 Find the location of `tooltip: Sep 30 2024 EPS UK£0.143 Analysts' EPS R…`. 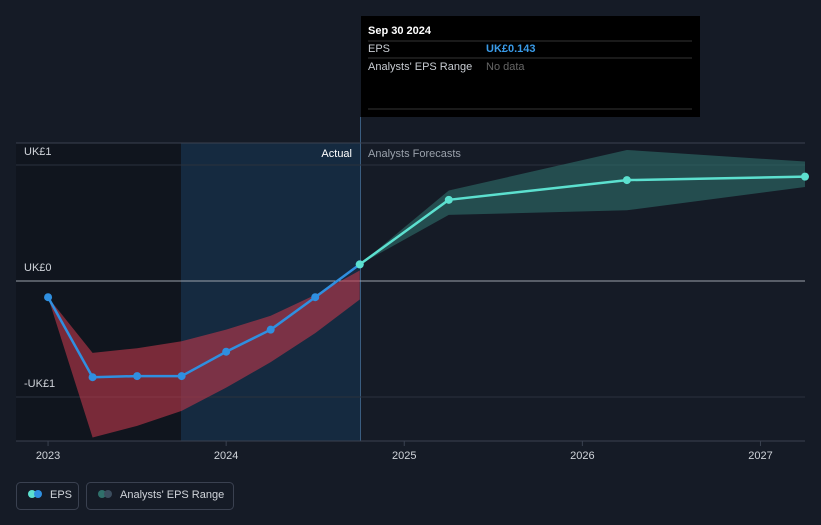

tooltip: Sep 30 2024 EPS UK£0.143 Analysts' EPS R… is located at coordinates (530, 66).